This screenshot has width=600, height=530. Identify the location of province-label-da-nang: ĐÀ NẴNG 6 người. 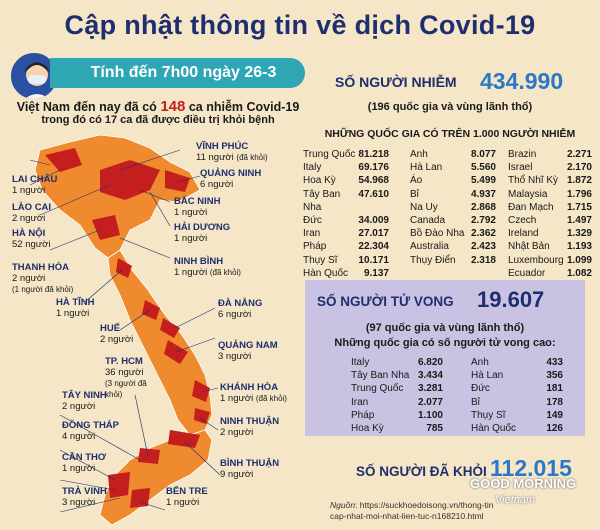
(240, 309).